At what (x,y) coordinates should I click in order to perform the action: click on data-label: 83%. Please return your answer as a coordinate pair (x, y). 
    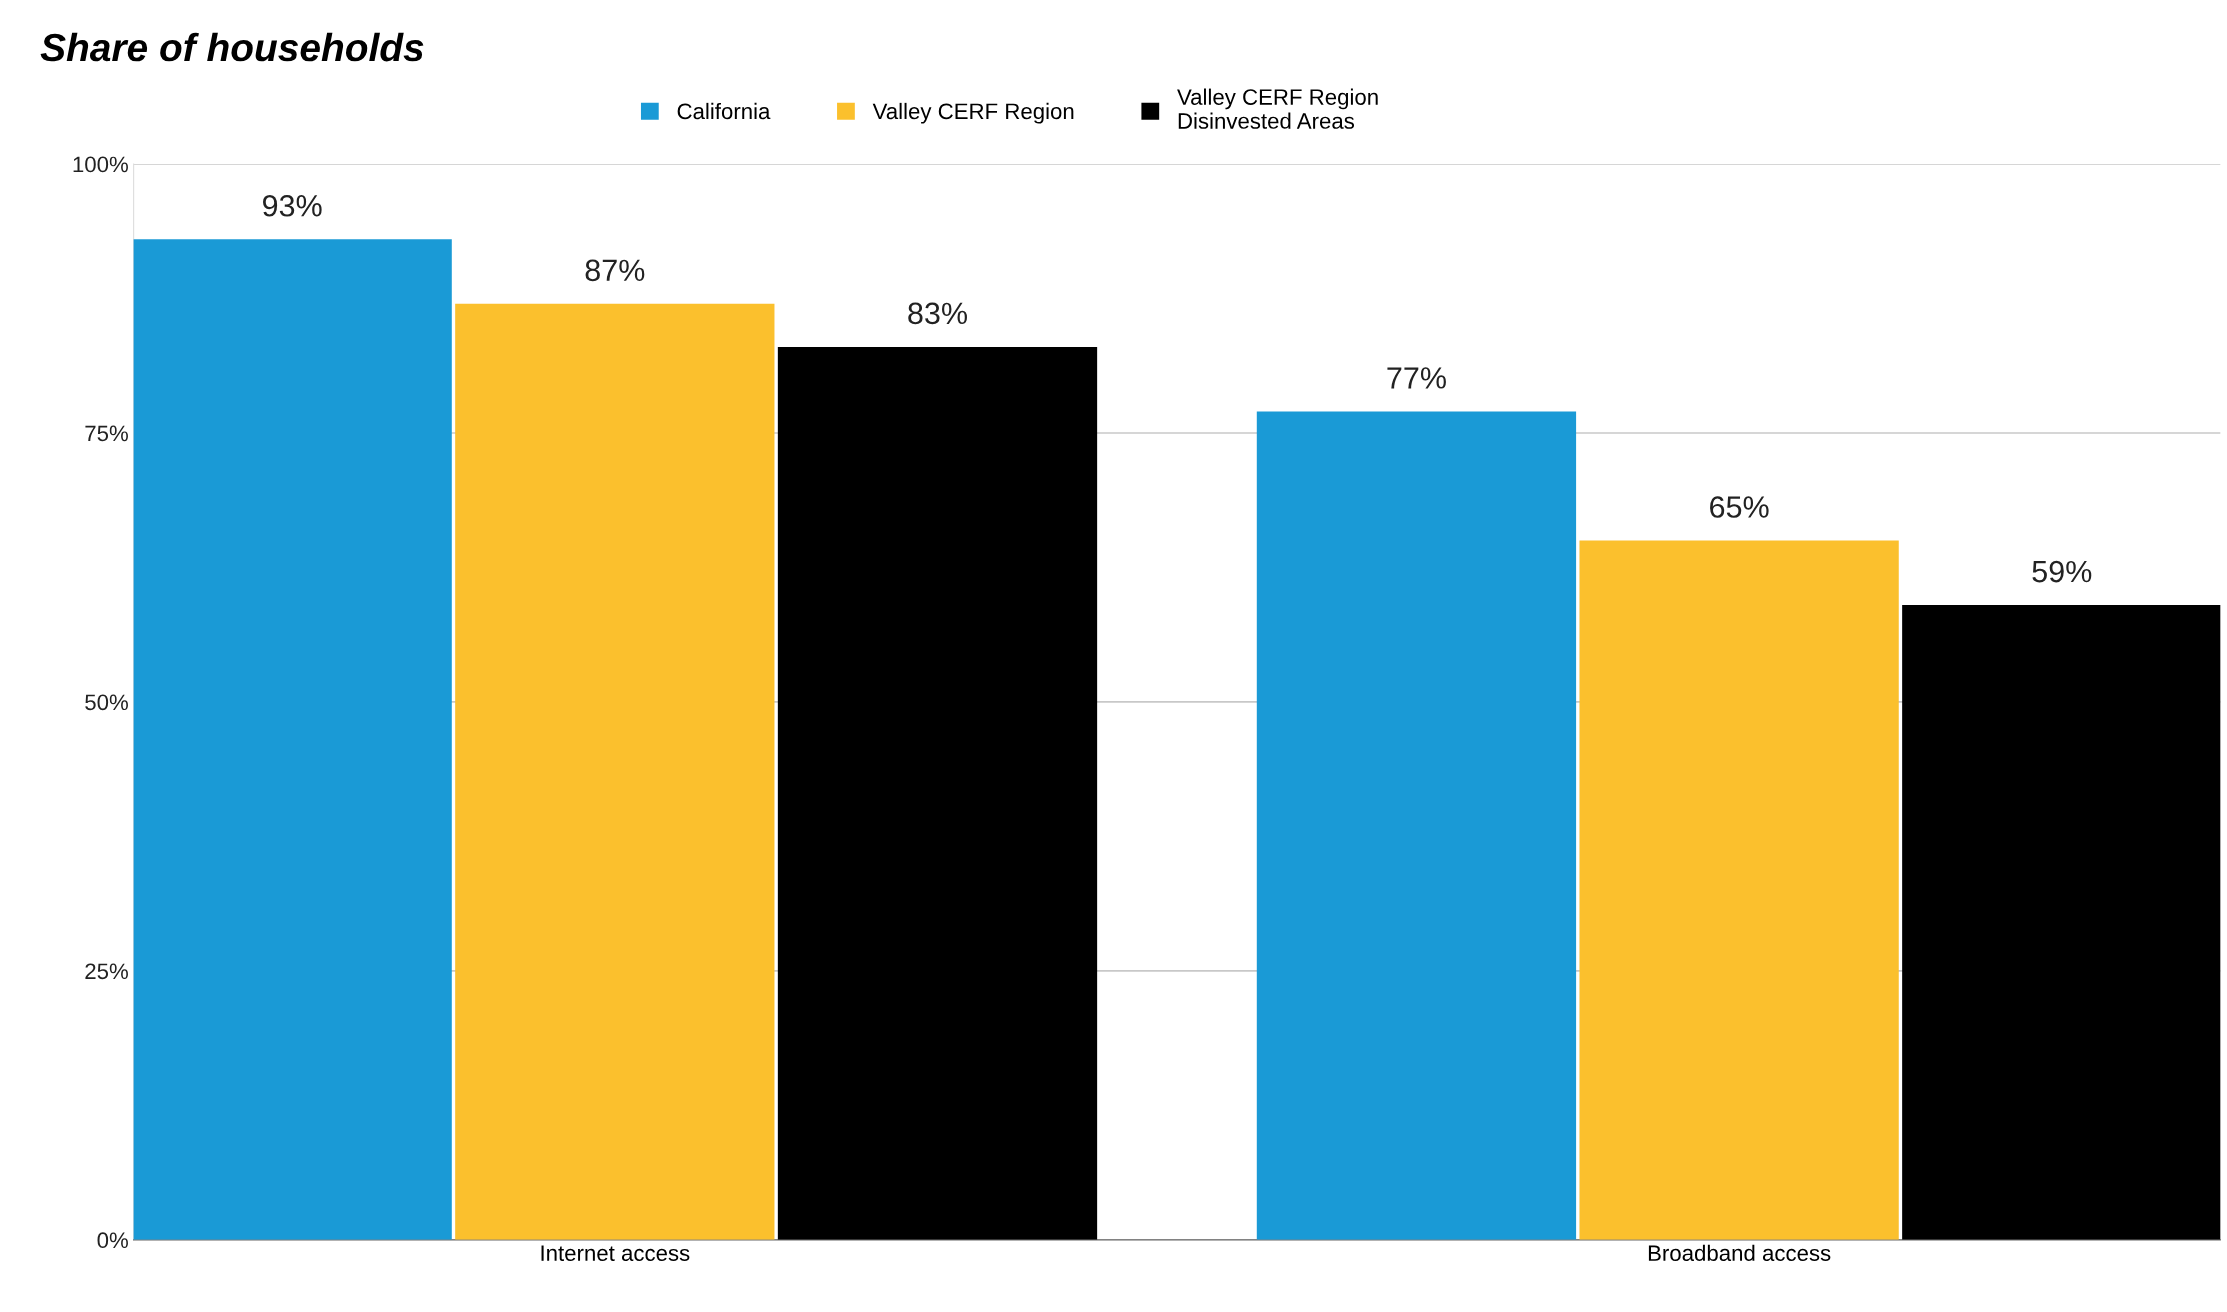
    Looking at the image, I should click on (937, 313).